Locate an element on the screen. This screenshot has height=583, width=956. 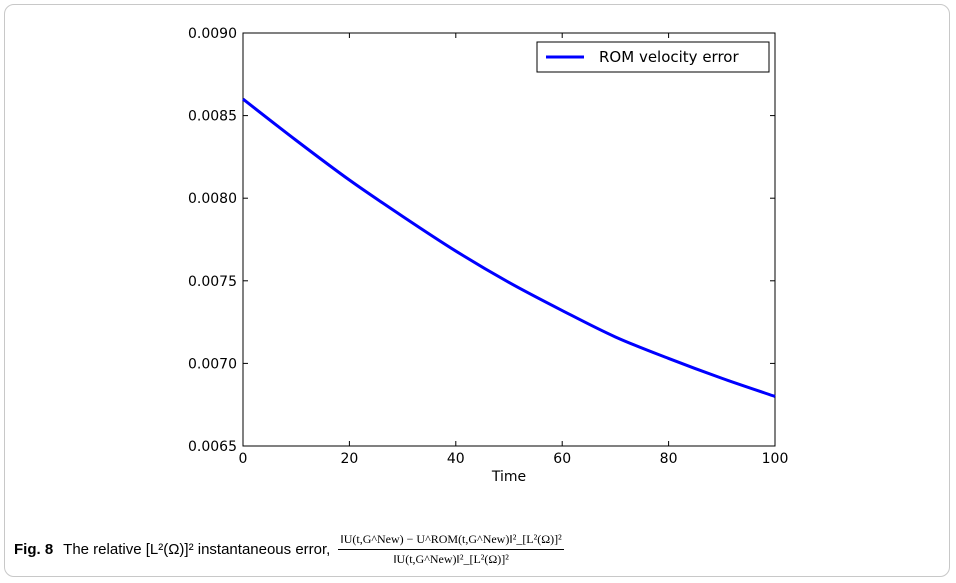
formula-numerator: ‖U(t,G^New) − U^ROM(t,G^New)‖²_[L²(Ω)]² is located at coordinates (451, 541).